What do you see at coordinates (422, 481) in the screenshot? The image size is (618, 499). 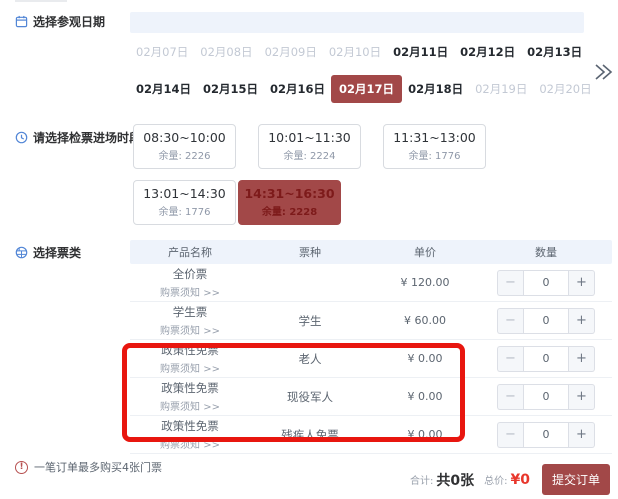 I see `total-label: 合计:` at bounding box center [422, 481].